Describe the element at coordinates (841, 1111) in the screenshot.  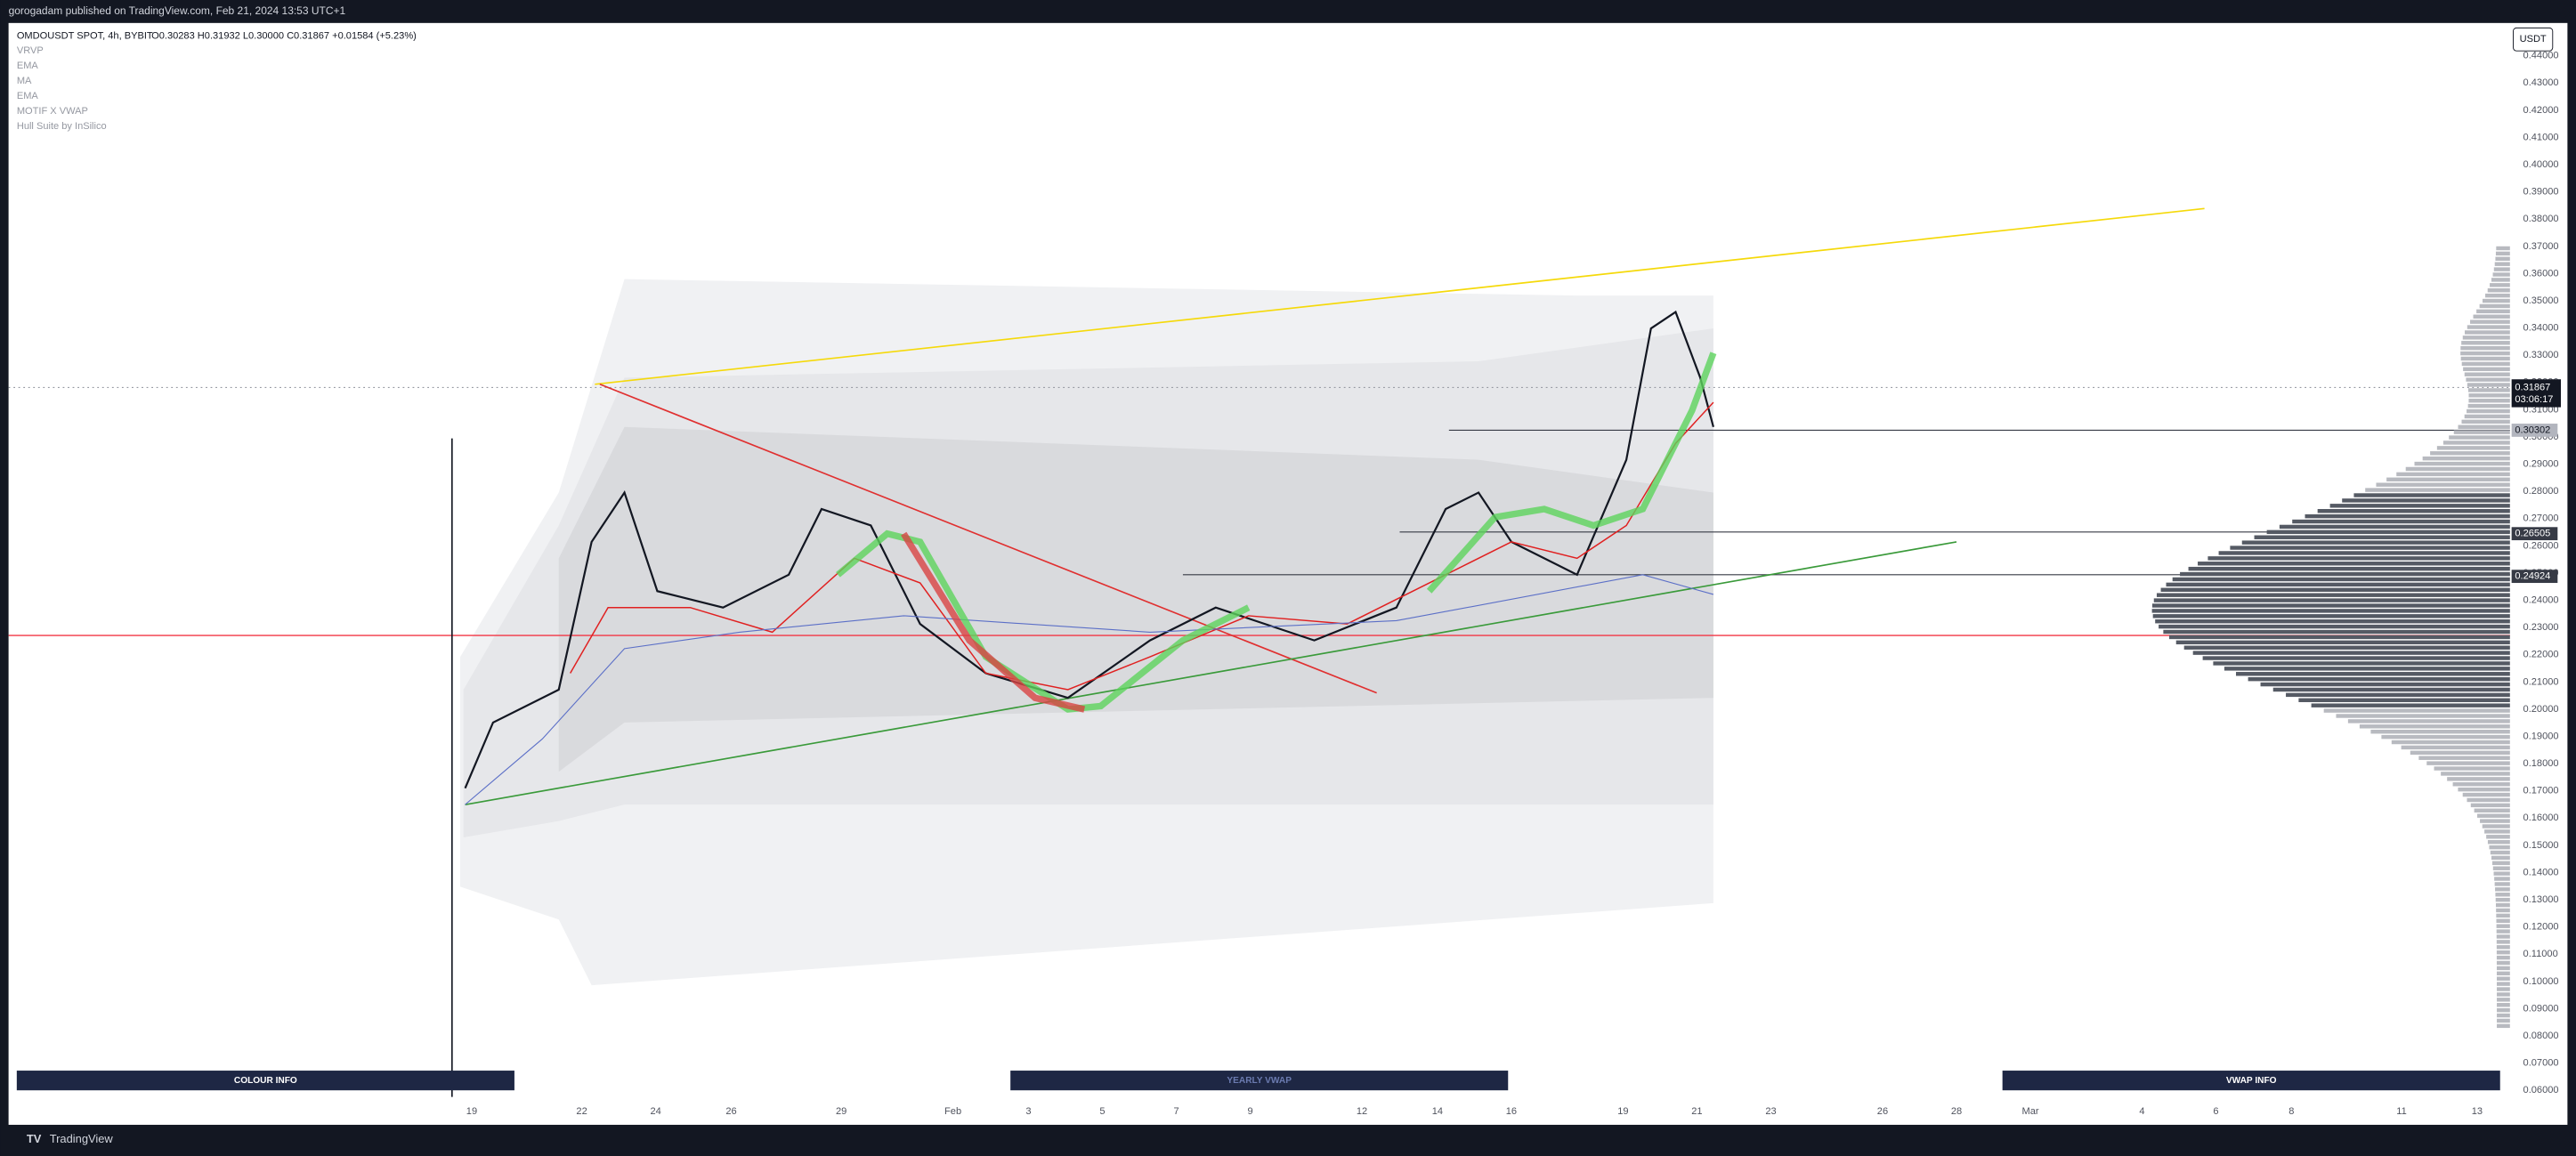
I see `date-label: 29` at that location.